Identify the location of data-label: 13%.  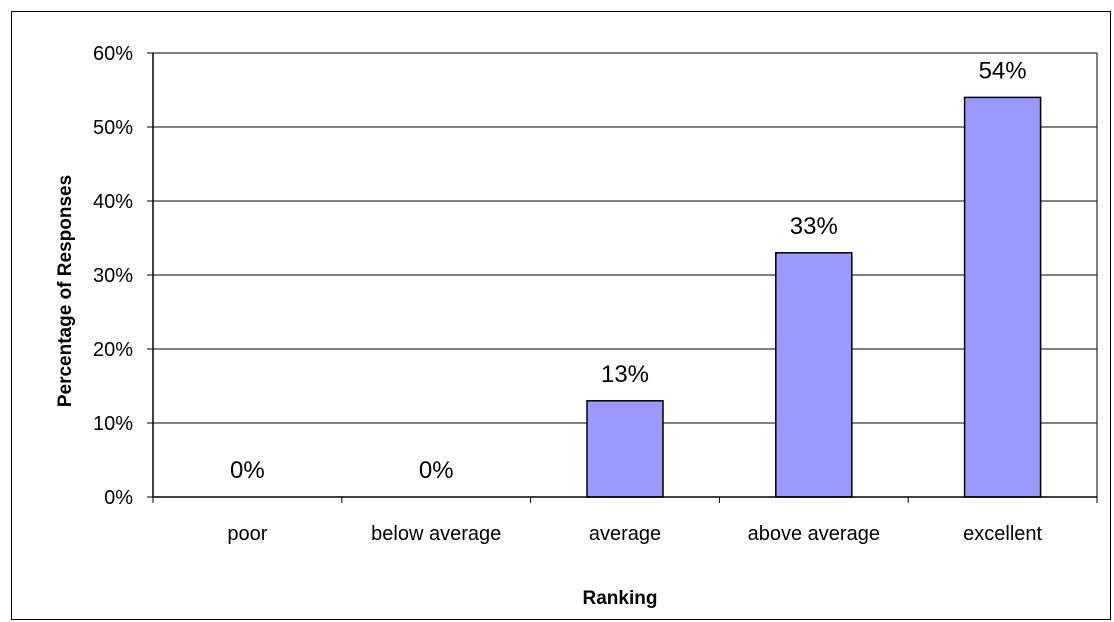
(625, 374).